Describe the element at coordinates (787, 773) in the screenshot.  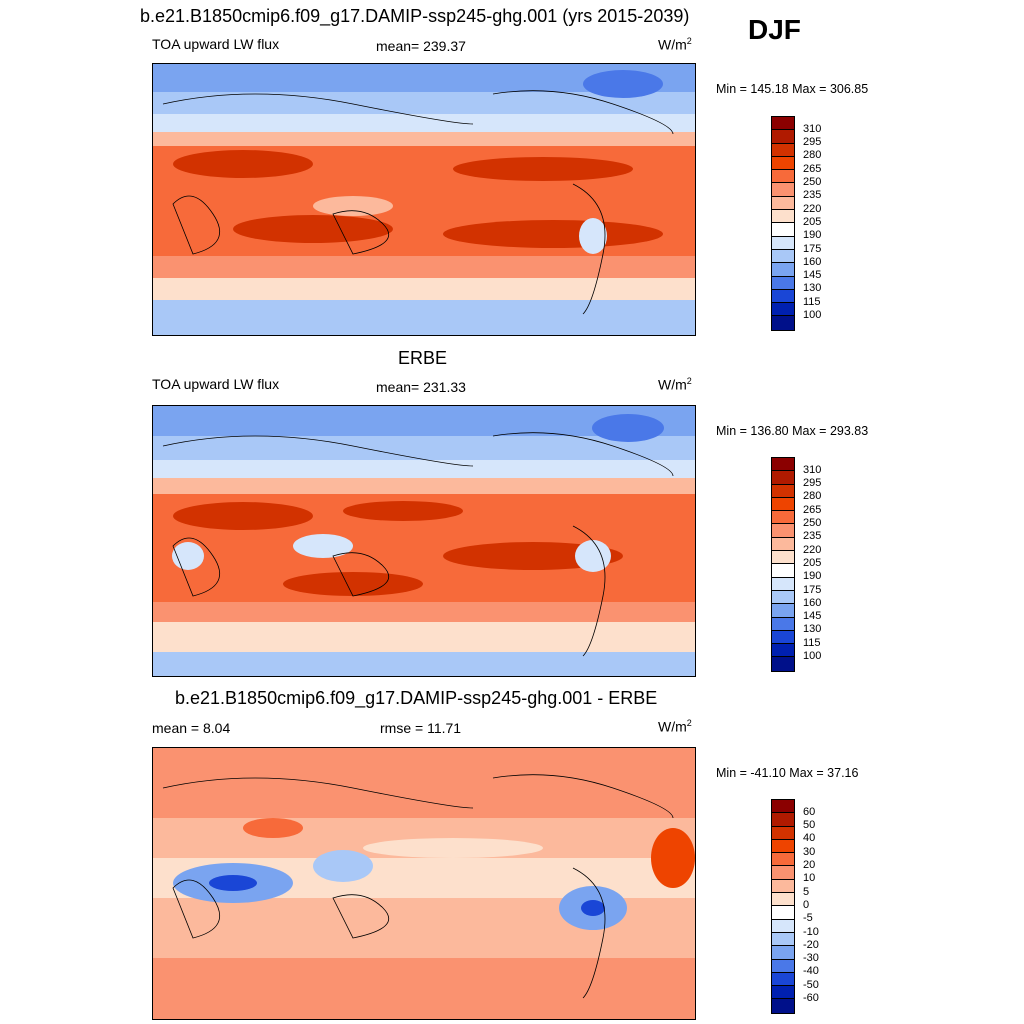
I see `panel3-minmax: Min = -41.10 Max = 37.16` at that location.